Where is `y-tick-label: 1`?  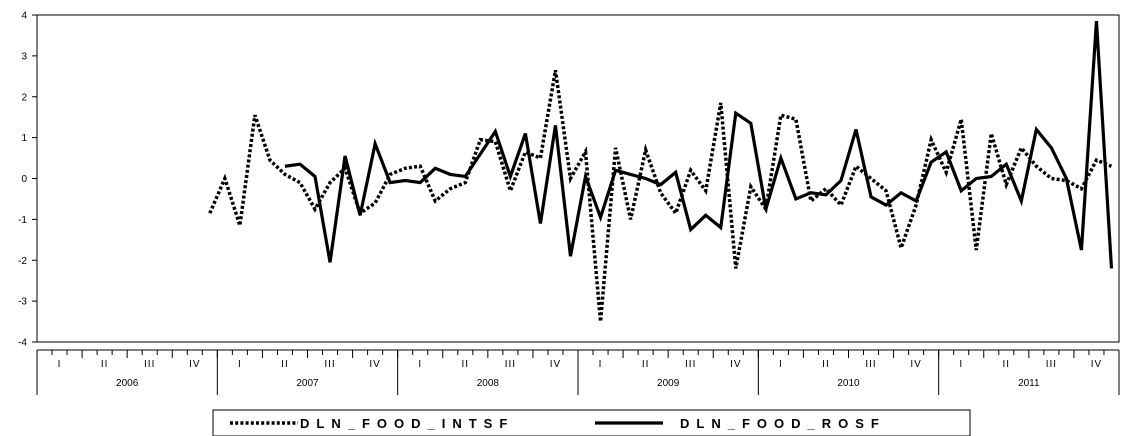 y-tick-label: 1 is located at coordinates (24, 138).